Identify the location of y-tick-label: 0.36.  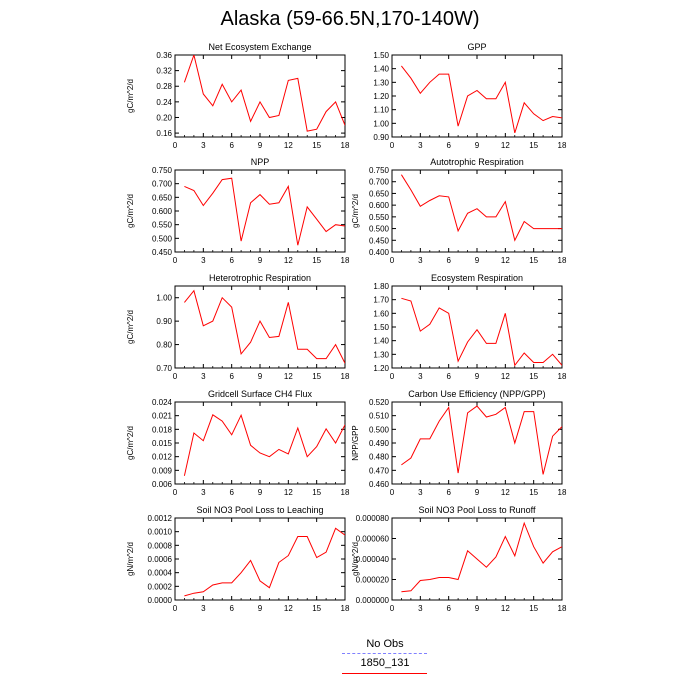
(164, 55).